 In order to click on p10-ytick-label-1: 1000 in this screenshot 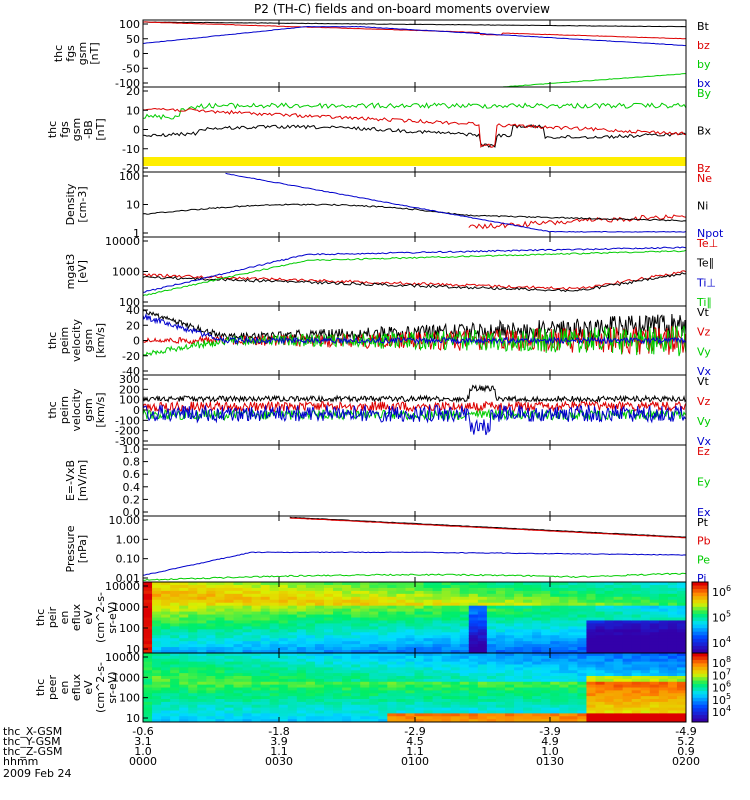, I will do `click(126, 677)`.